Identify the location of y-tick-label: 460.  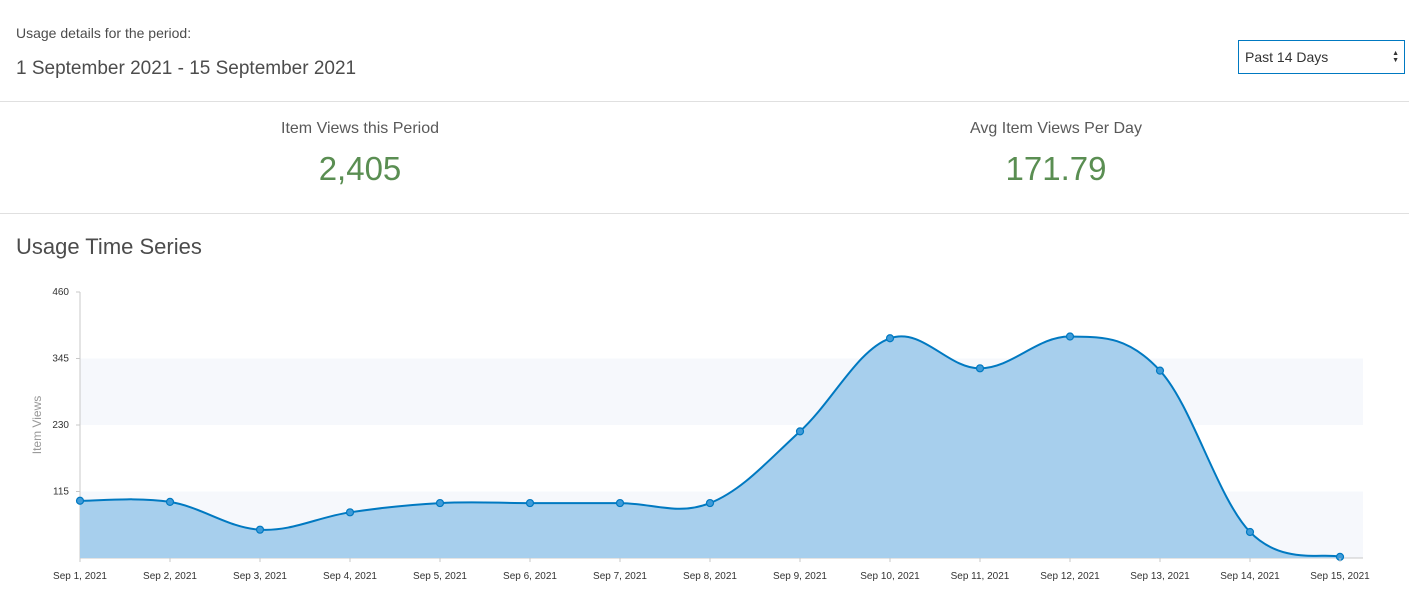
(60, 292).